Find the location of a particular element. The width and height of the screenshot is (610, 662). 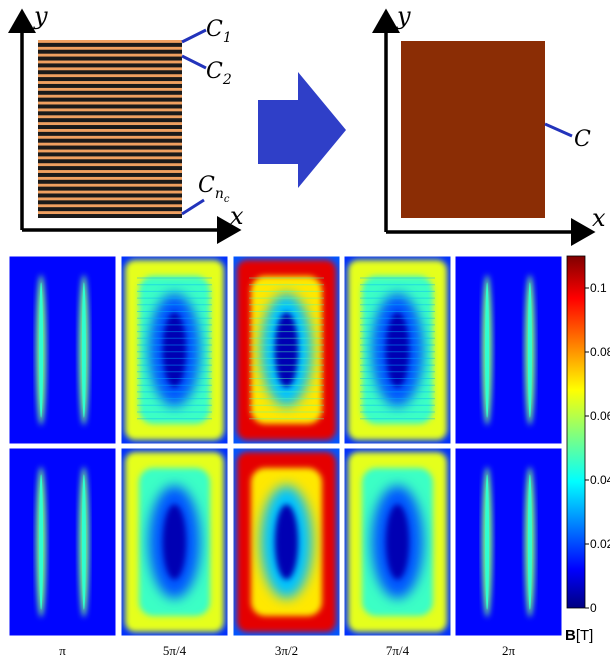

label-c1: C1 is located at coordinates (219, 31).